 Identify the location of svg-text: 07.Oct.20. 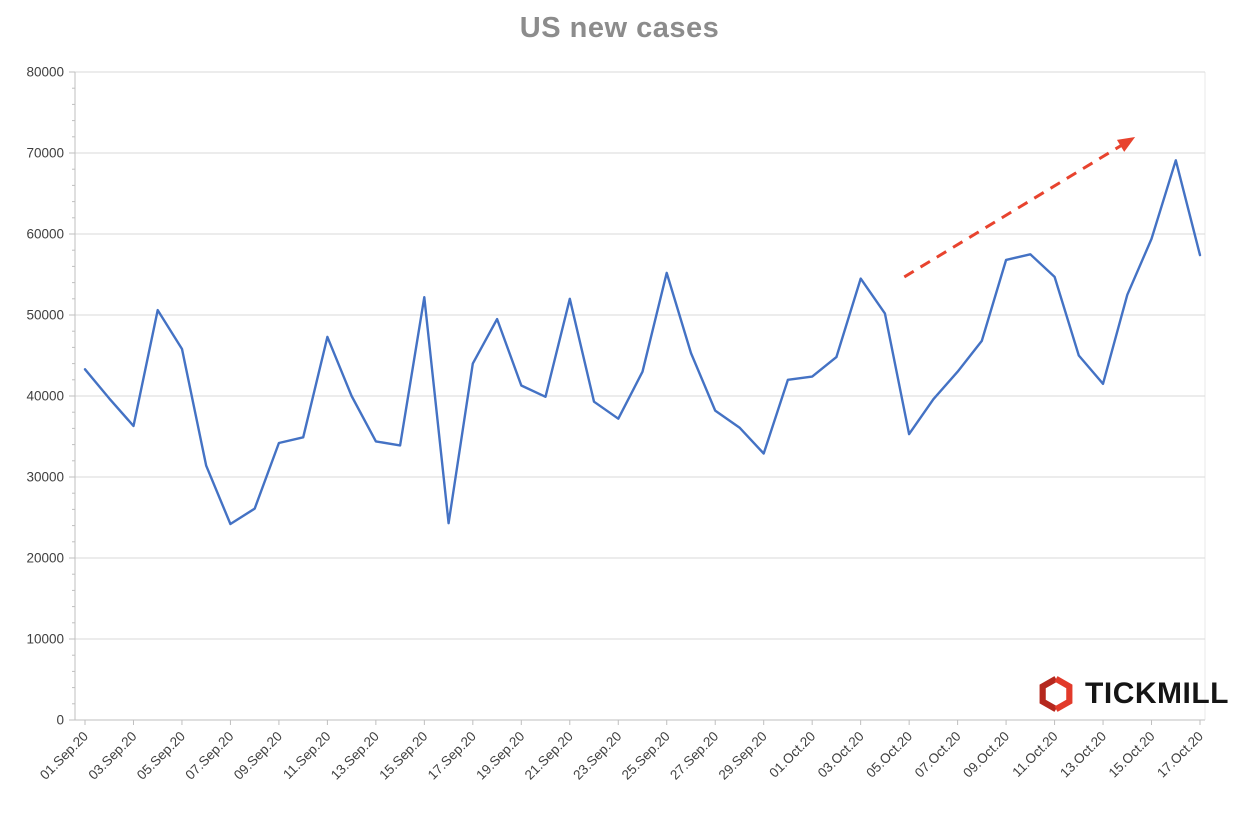
(938, 755).